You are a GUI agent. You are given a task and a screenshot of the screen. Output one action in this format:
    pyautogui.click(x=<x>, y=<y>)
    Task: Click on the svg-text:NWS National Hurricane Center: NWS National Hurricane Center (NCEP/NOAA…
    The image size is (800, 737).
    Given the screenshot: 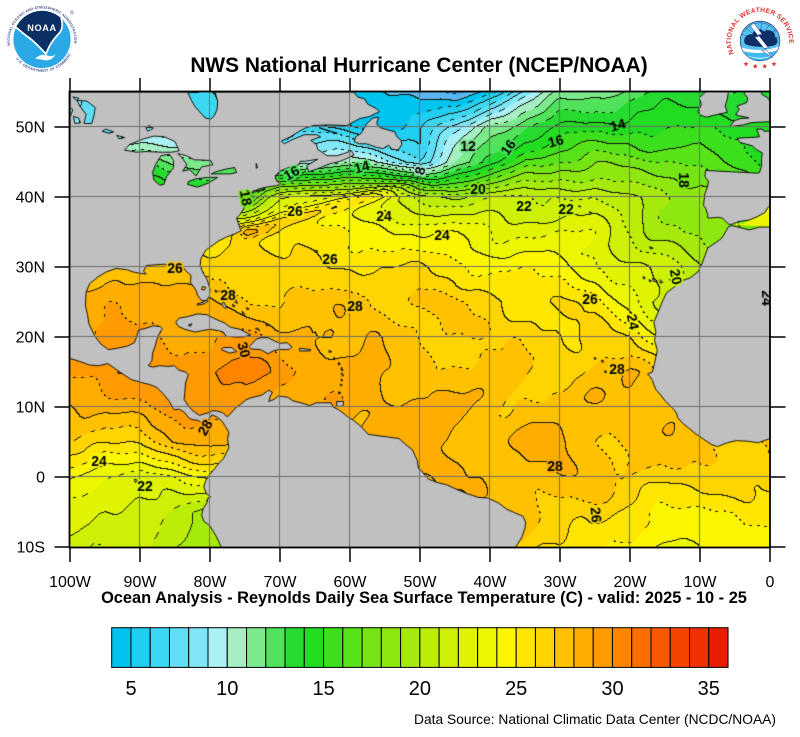 What is the action you would take?
    pyautogui.click(x=418, y=65)
    